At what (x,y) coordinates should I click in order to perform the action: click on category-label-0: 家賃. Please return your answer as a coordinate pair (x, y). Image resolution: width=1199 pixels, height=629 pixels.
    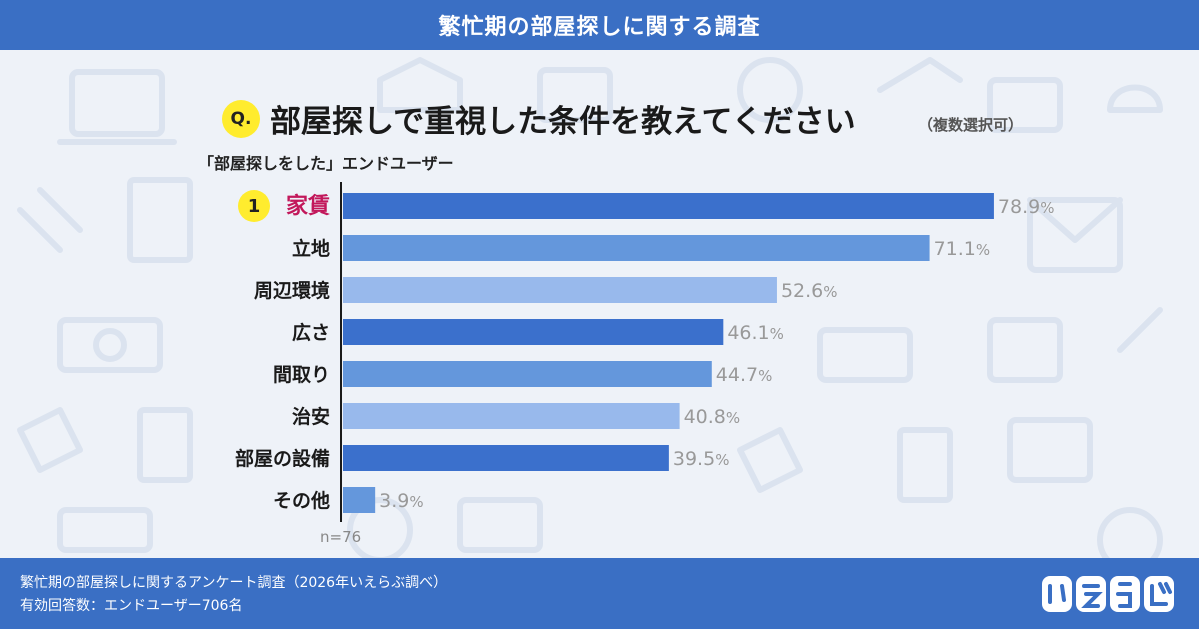
    Looking at the image, I should click on (308, 206).